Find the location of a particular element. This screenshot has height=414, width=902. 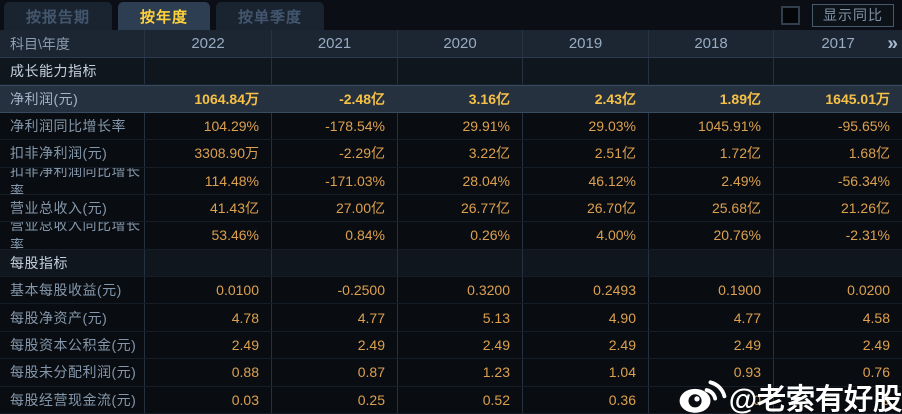

tab-single-quarter: 按单季度 is located at coordinates (270, 16).